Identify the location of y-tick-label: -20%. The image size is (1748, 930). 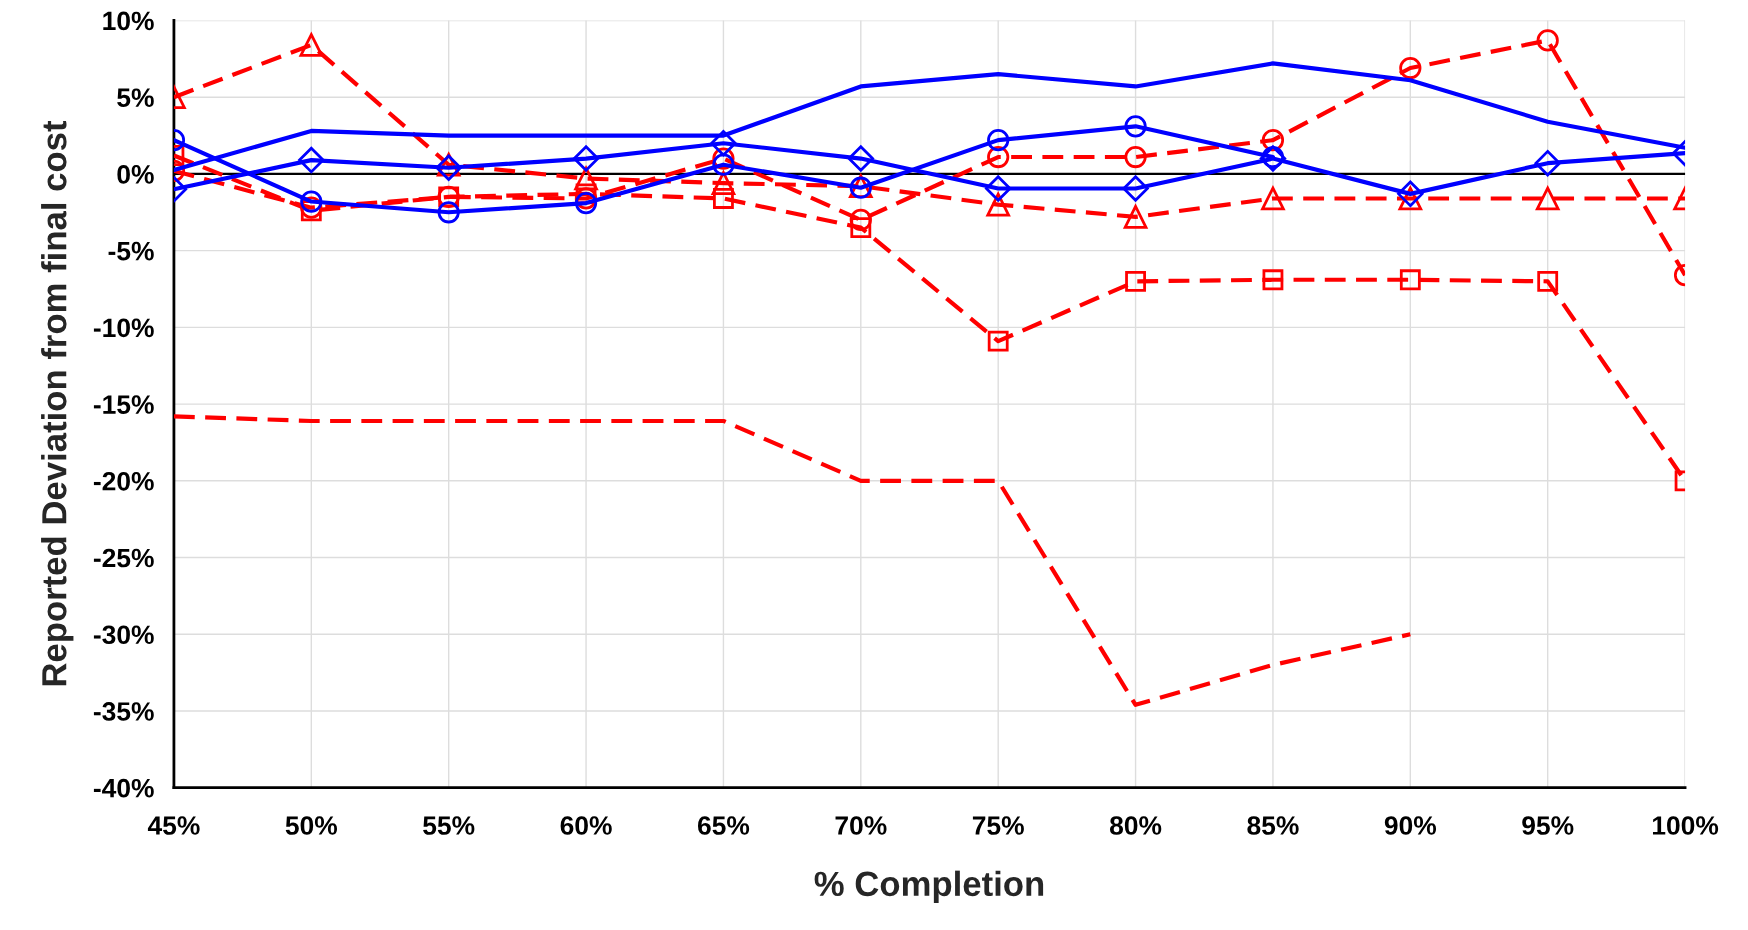
(123, 481).